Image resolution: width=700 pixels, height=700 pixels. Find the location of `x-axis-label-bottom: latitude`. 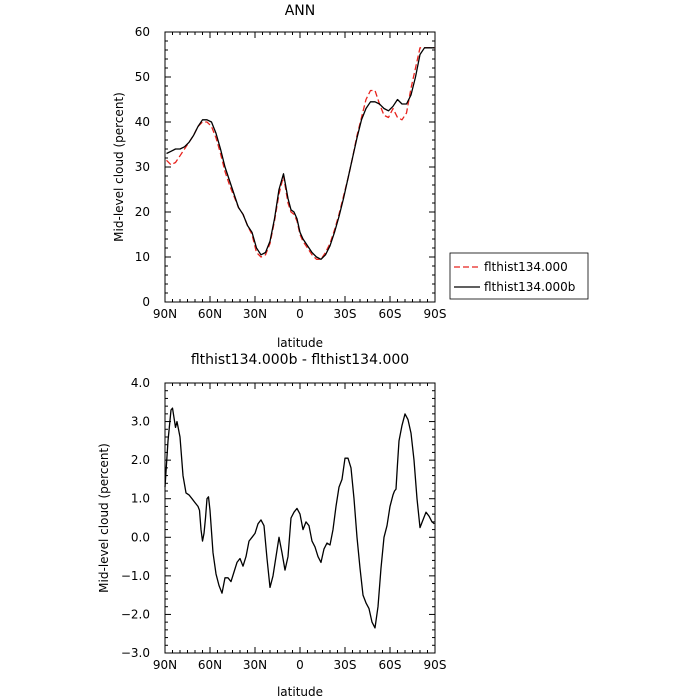

x-axis-label-bottom: latitude is located at coordinates (300, 692).